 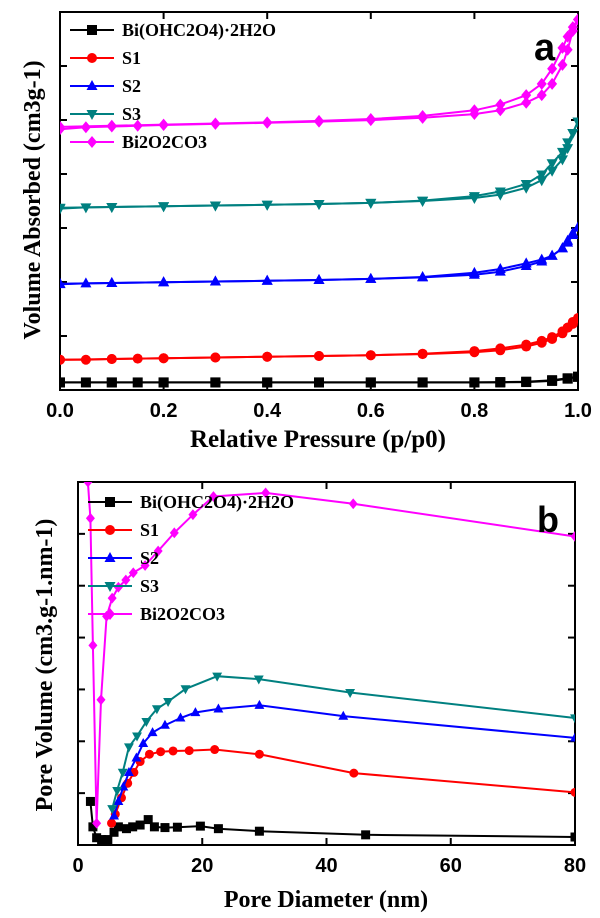 I want to click on x-tick-label: 0.6, so click(x=371, y=411).